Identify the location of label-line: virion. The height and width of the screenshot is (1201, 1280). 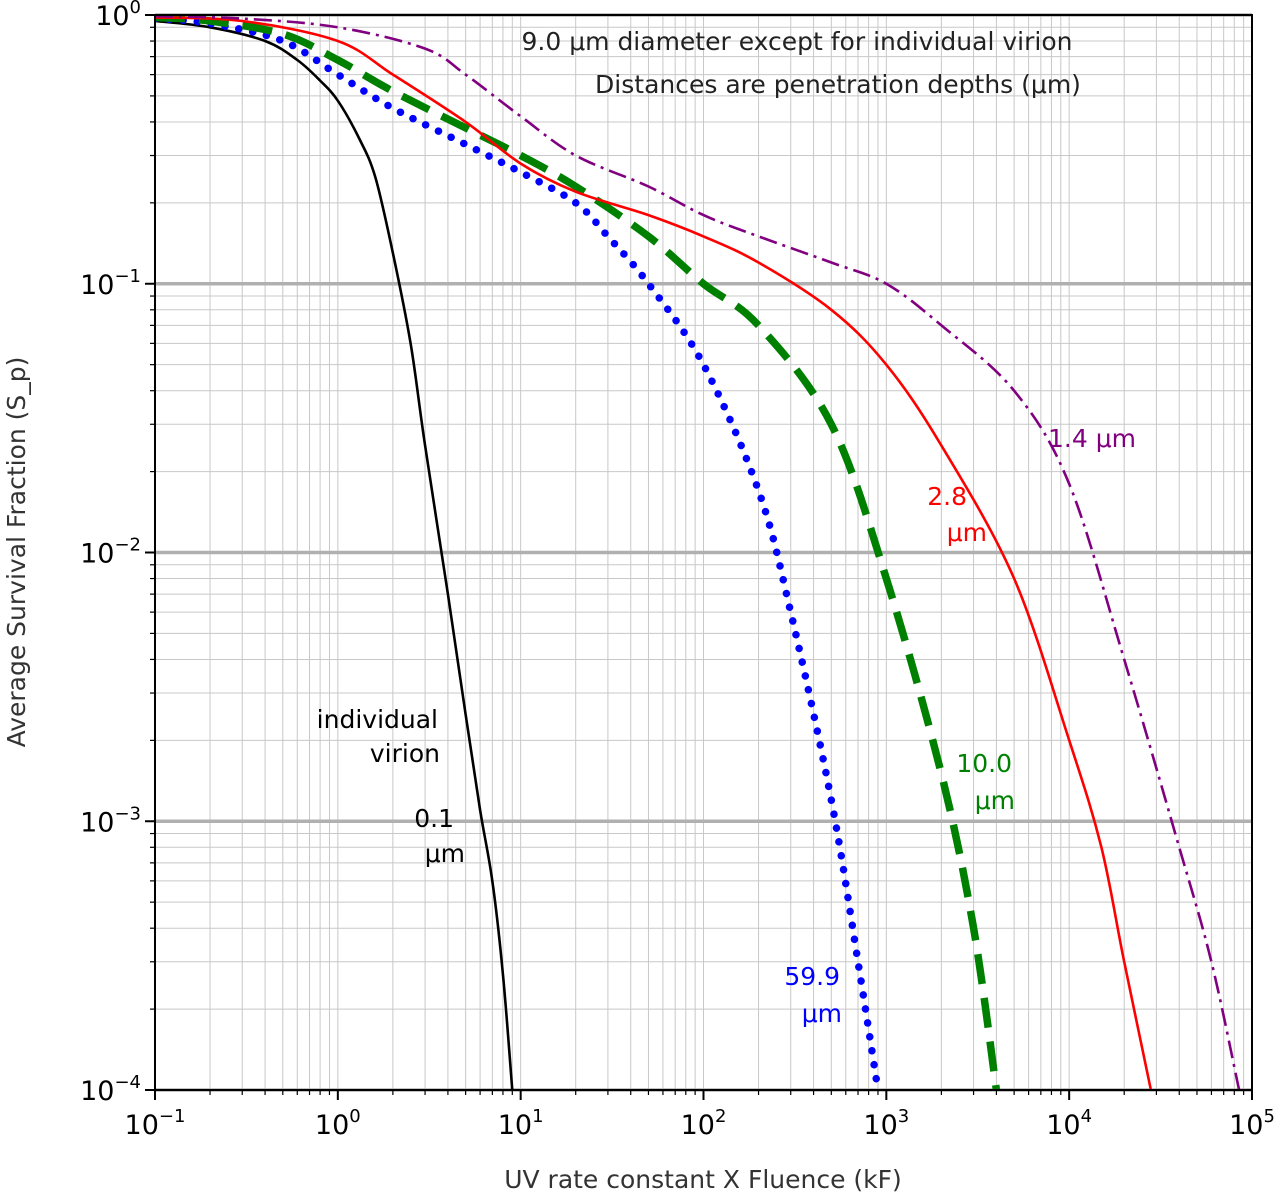
(405, 753).